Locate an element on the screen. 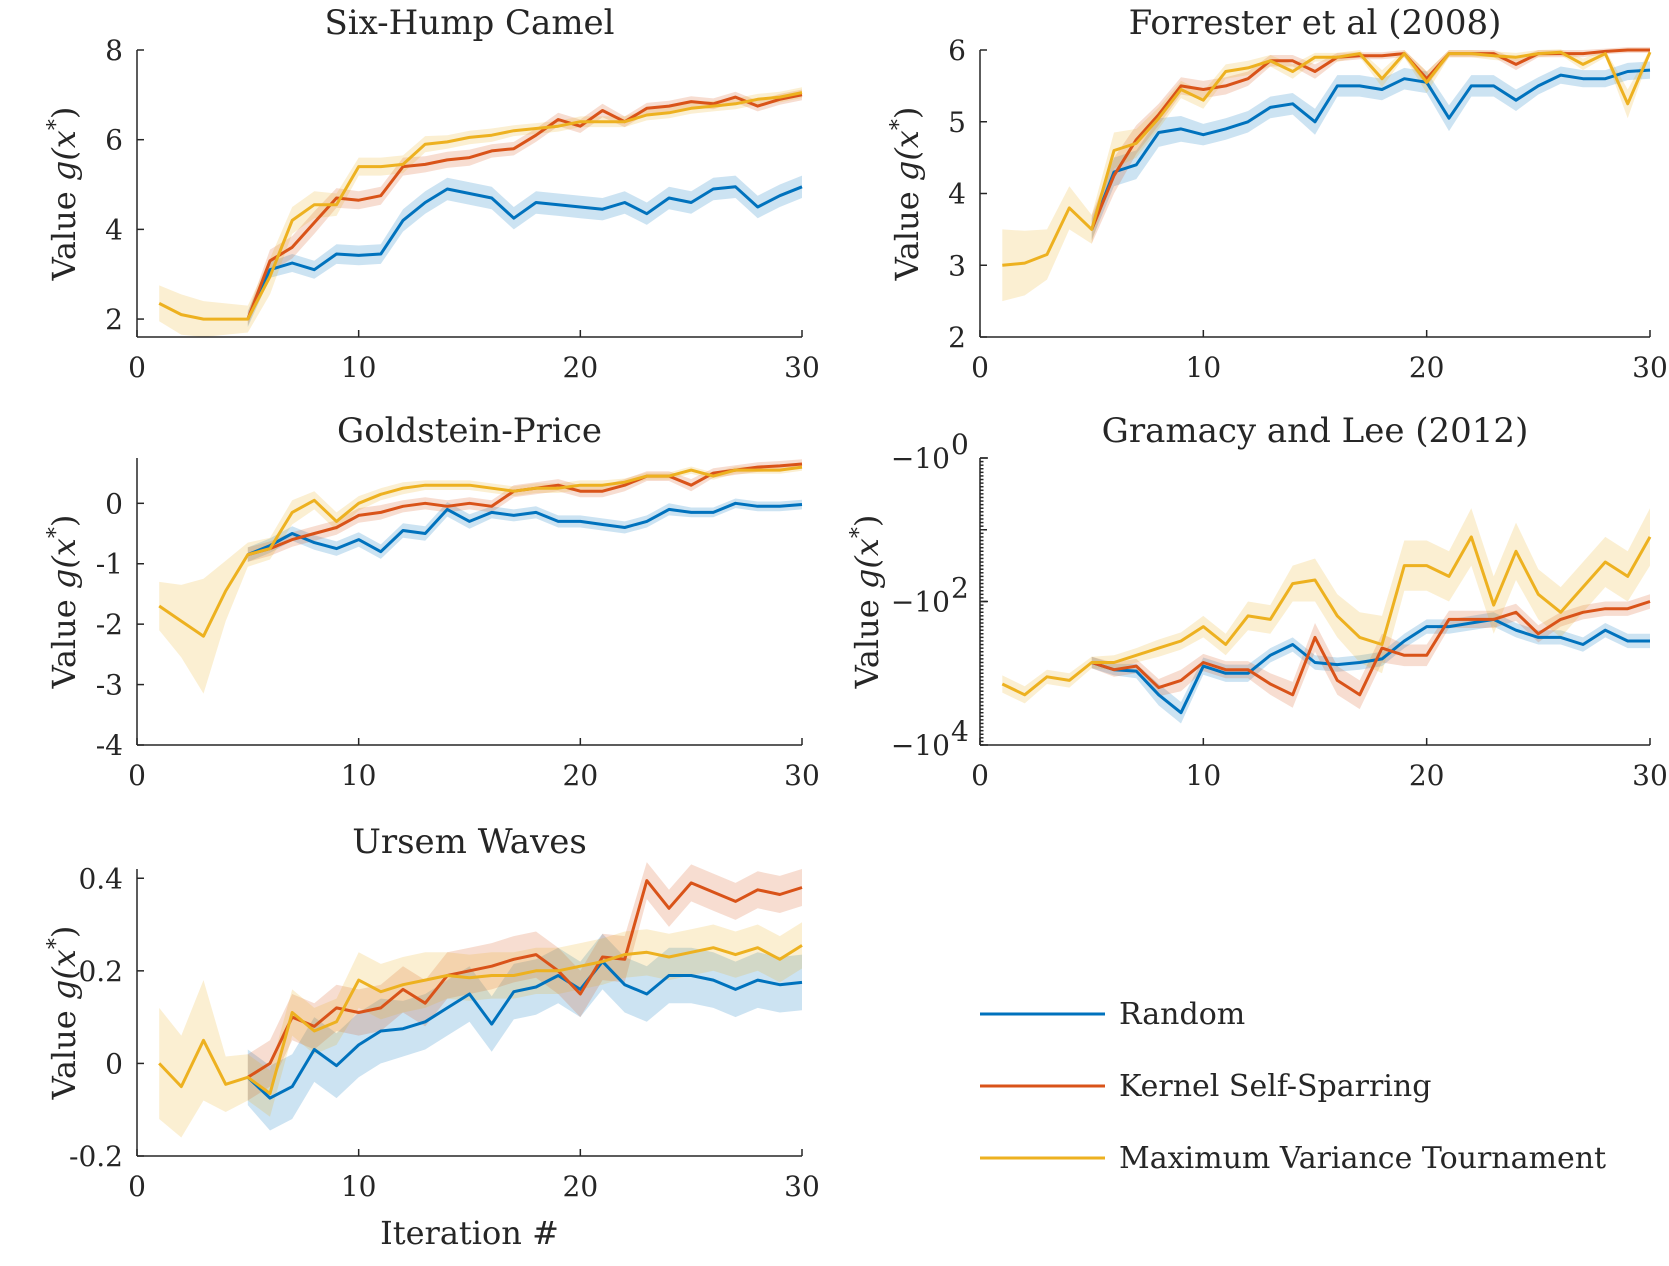 This screenshot has width=1669, height=1266. y-tick-label: -4 is located at coordinates (109, 745).